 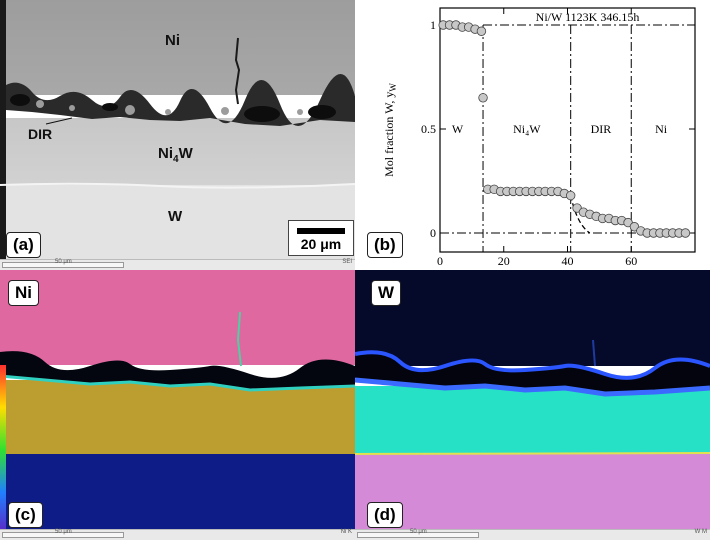 I want to click on x-tick-label: 0, so click(x=440, y=261).